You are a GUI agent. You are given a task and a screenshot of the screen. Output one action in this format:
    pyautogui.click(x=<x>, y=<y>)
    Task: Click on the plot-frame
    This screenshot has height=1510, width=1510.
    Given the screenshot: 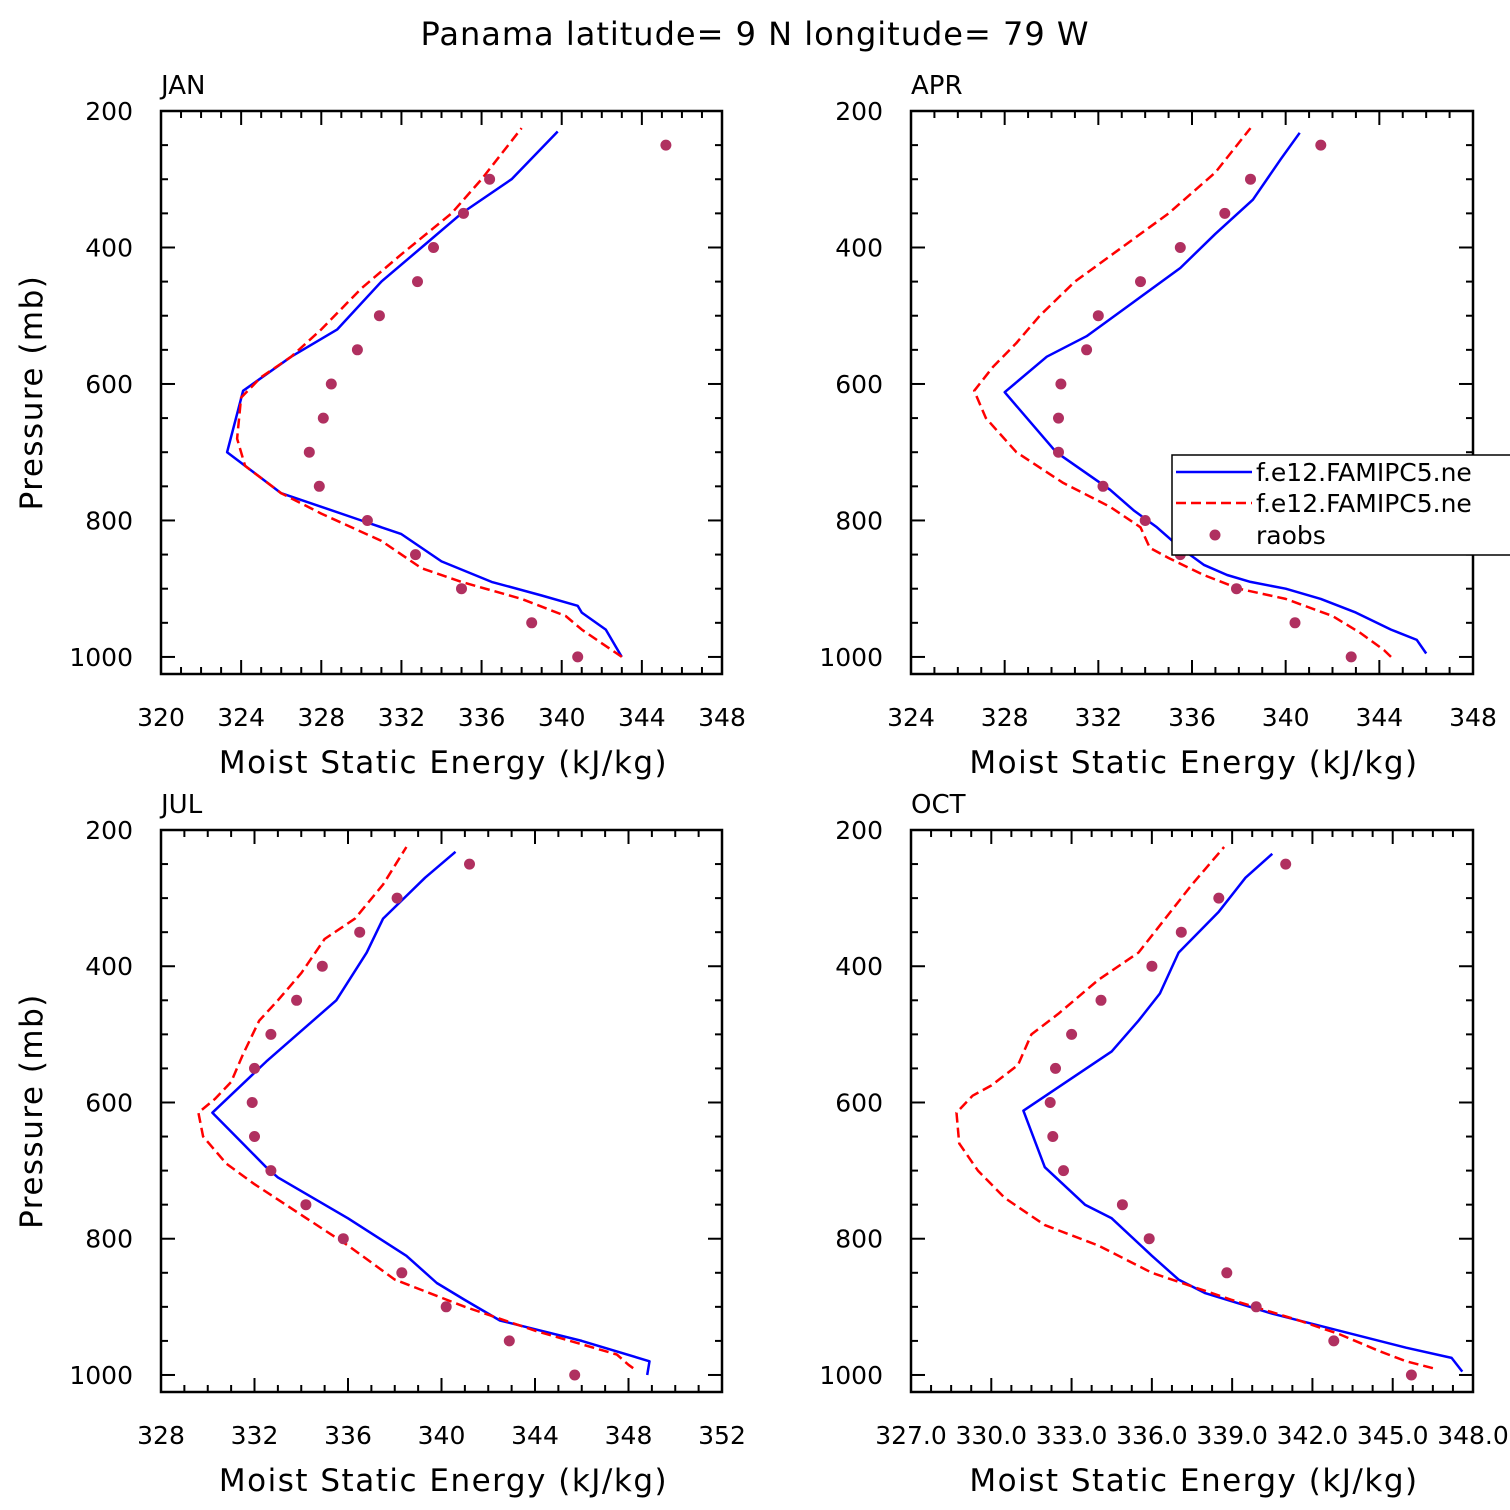 What is the action you would take?
    pyautogui.click(x=1192, y=1111)
    